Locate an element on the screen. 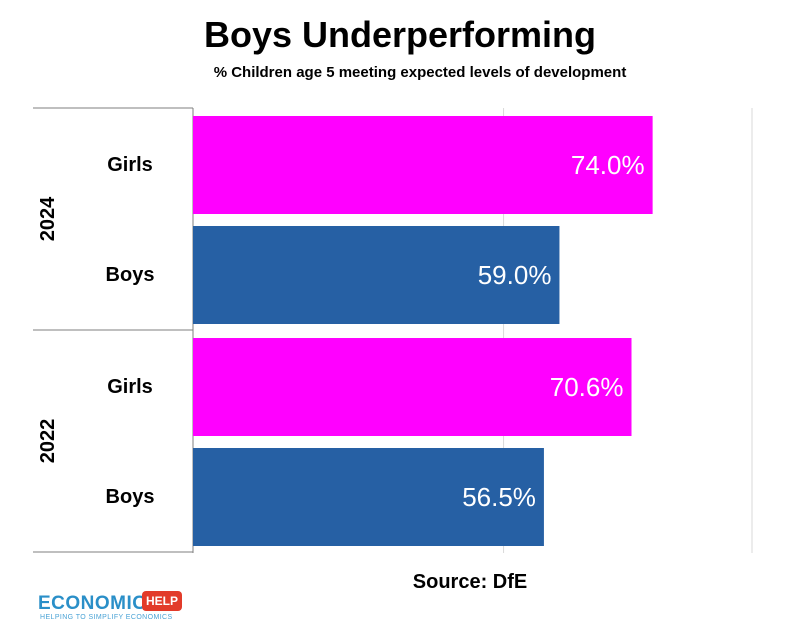  bar-2024-boys is located at coordinates (376, 275).